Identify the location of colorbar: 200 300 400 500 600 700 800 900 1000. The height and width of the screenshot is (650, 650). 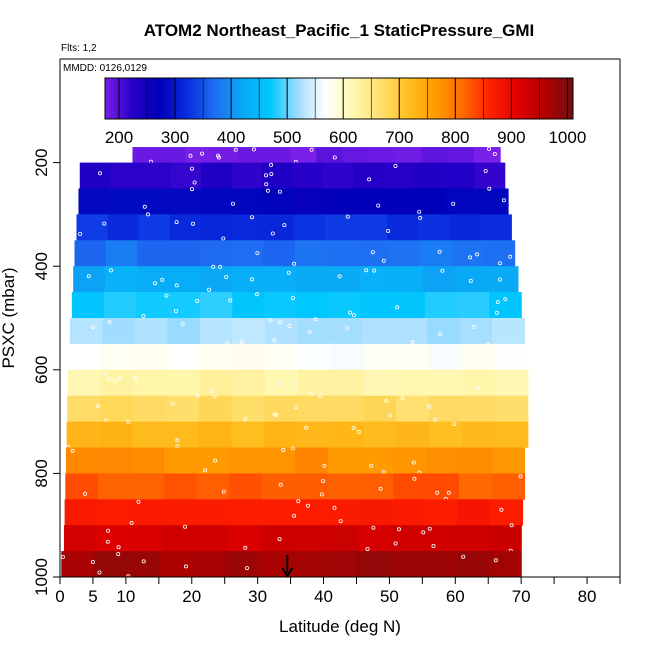
(345, 112).